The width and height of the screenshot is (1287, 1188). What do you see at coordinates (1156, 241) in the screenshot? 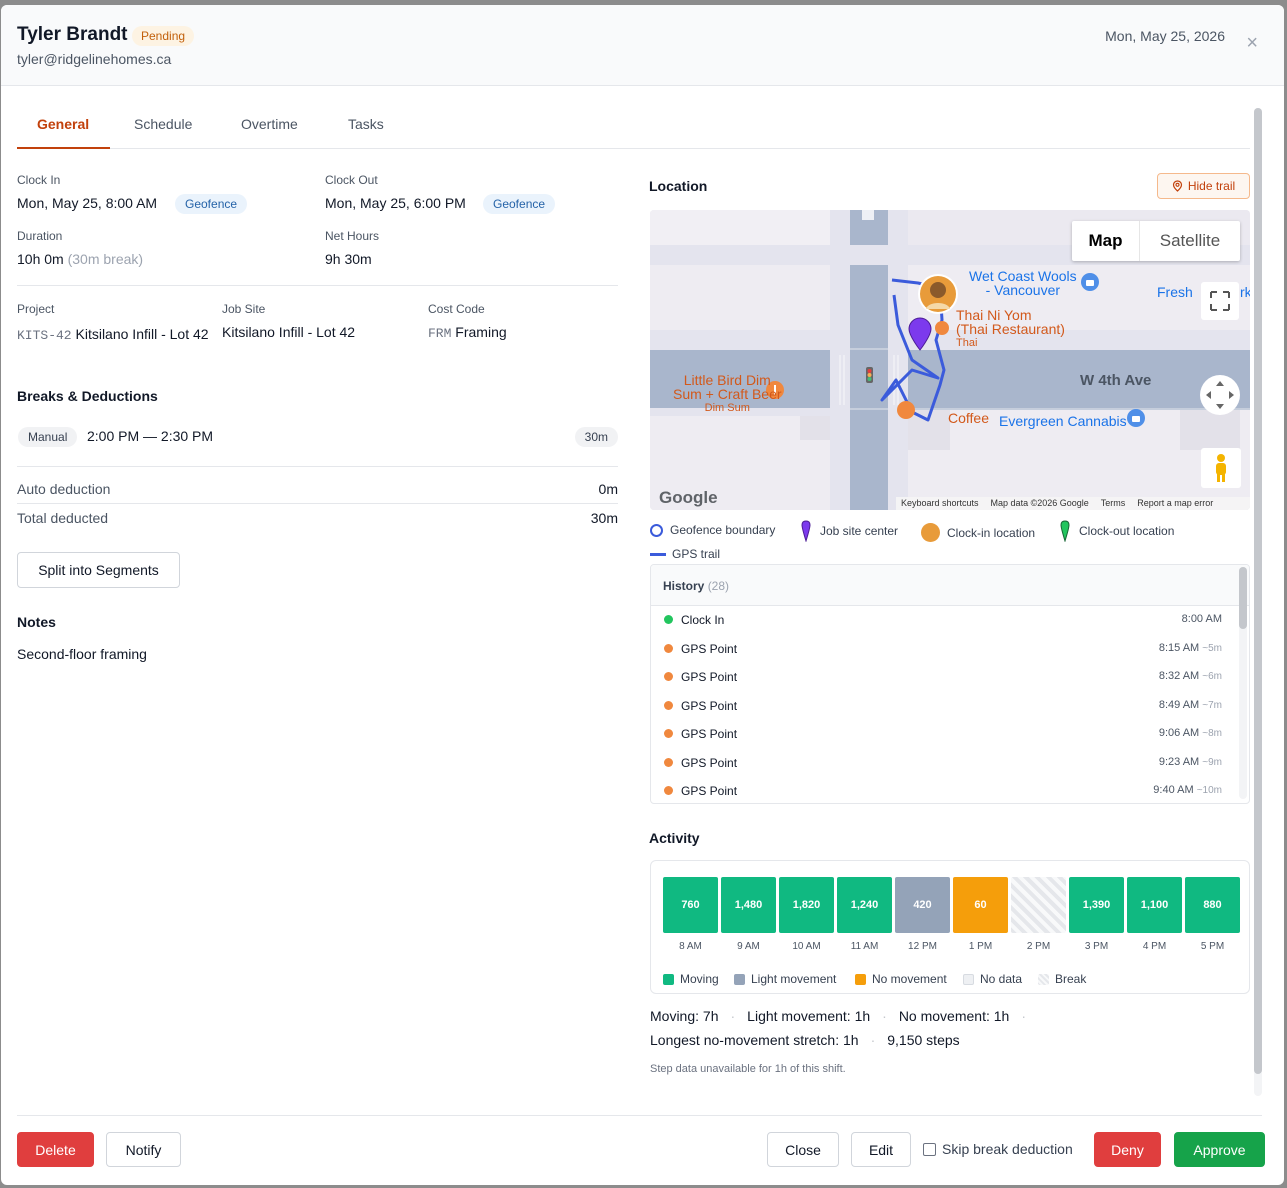
I see `map-type-control: Map Satellite` at bounding box center [1156, 241].